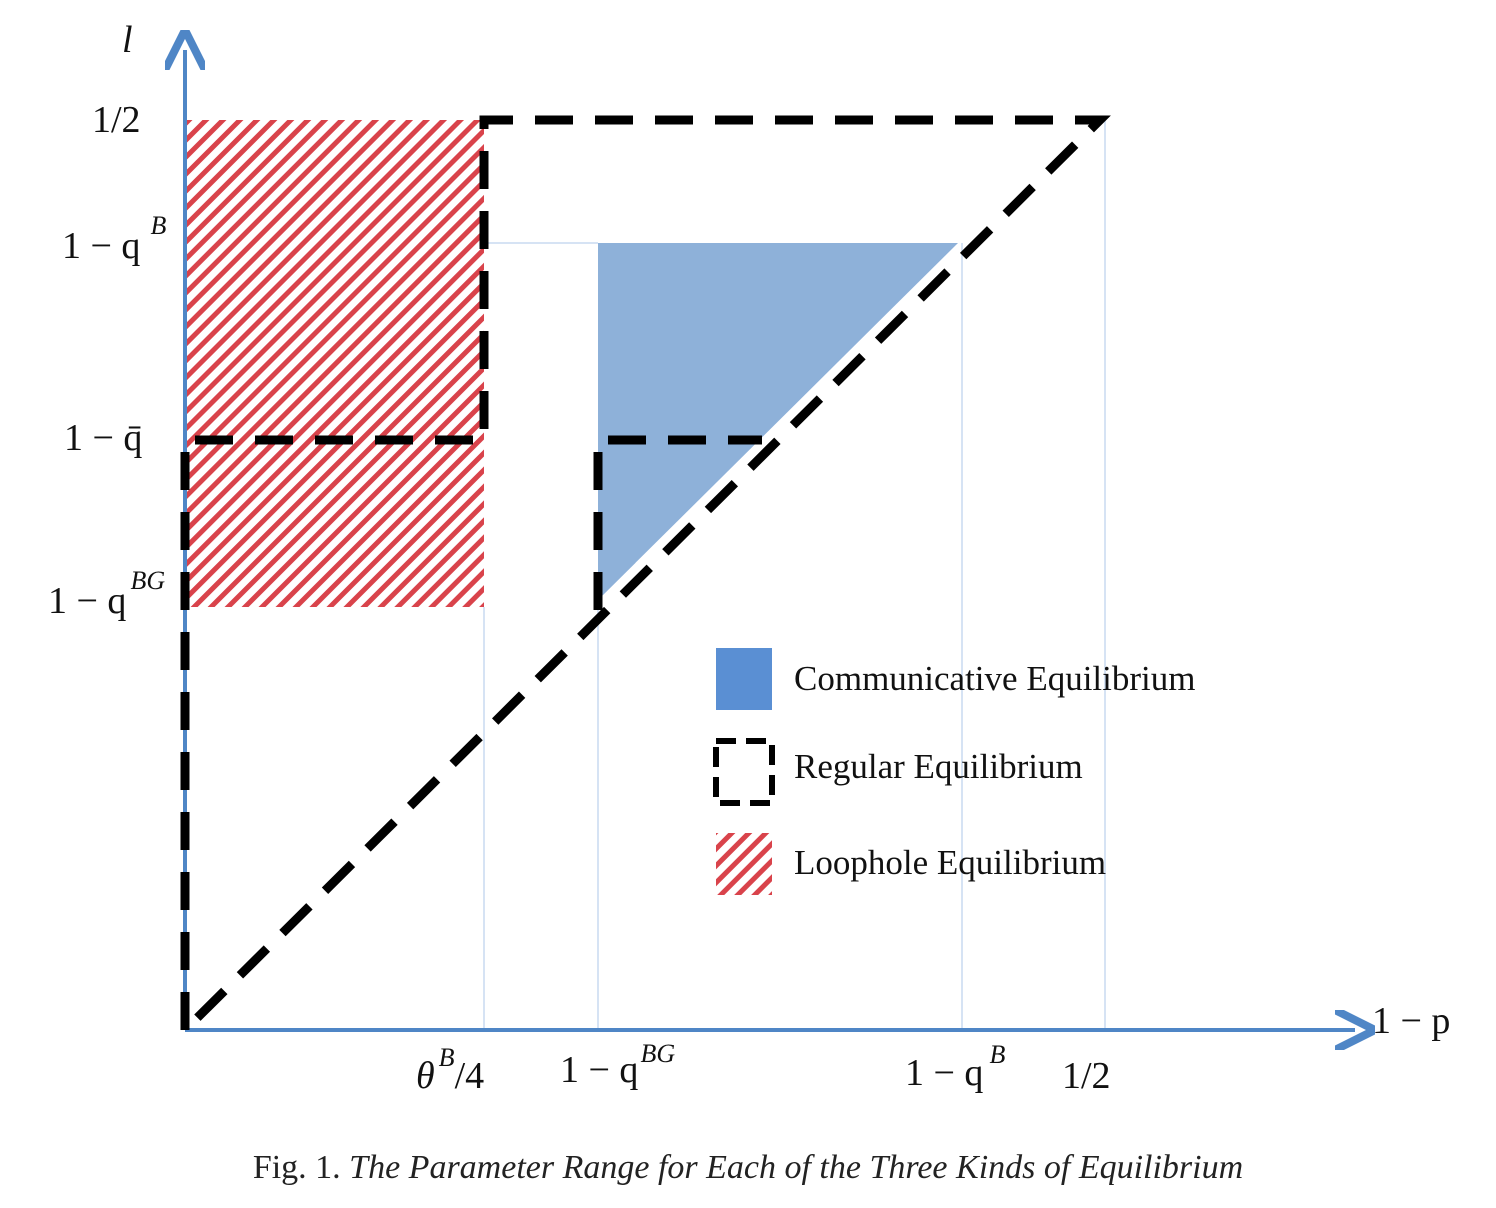  I want to click on x-tick-label: 1 − qBG, so click(617, 1065).